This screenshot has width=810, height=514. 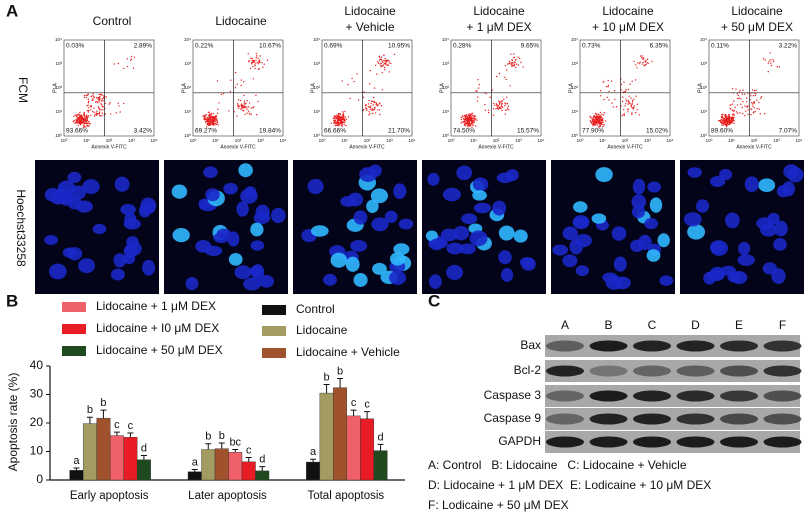 I want to click on quadrant-value: 15.02%, so click(x=657, y=131).